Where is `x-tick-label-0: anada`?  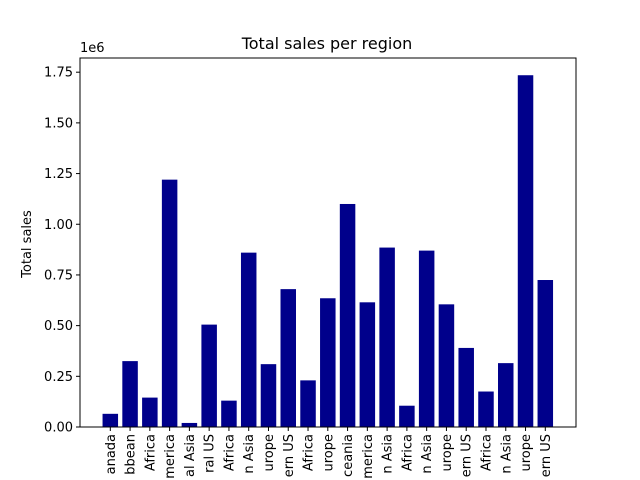
x-tick-label-0: anada is located at coordinates (111, 454).